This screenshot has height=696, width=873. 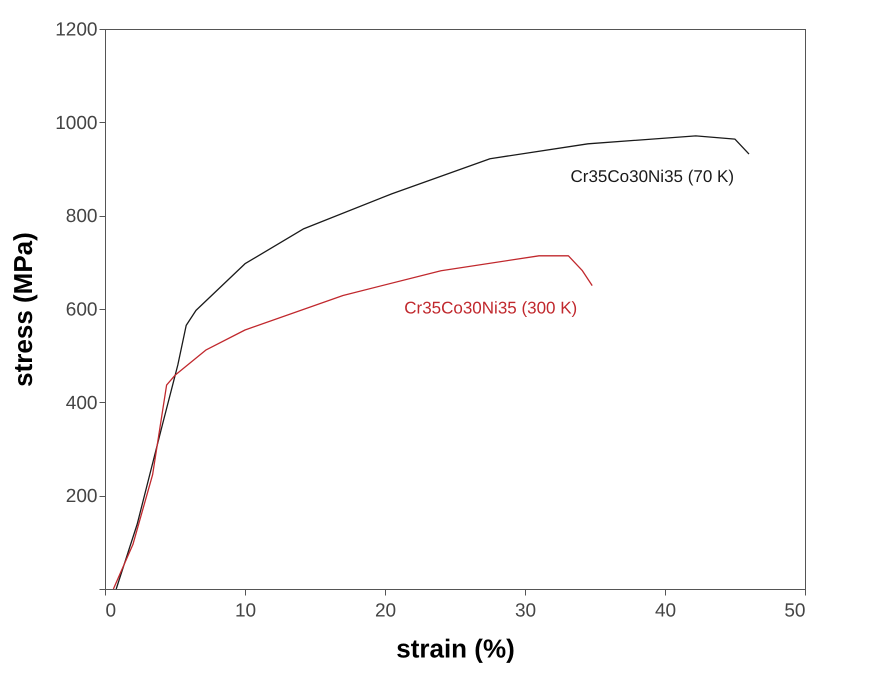 I want to click on series-label: Cr35Co30Ni35 (70 K), so click(x=652, y=176).